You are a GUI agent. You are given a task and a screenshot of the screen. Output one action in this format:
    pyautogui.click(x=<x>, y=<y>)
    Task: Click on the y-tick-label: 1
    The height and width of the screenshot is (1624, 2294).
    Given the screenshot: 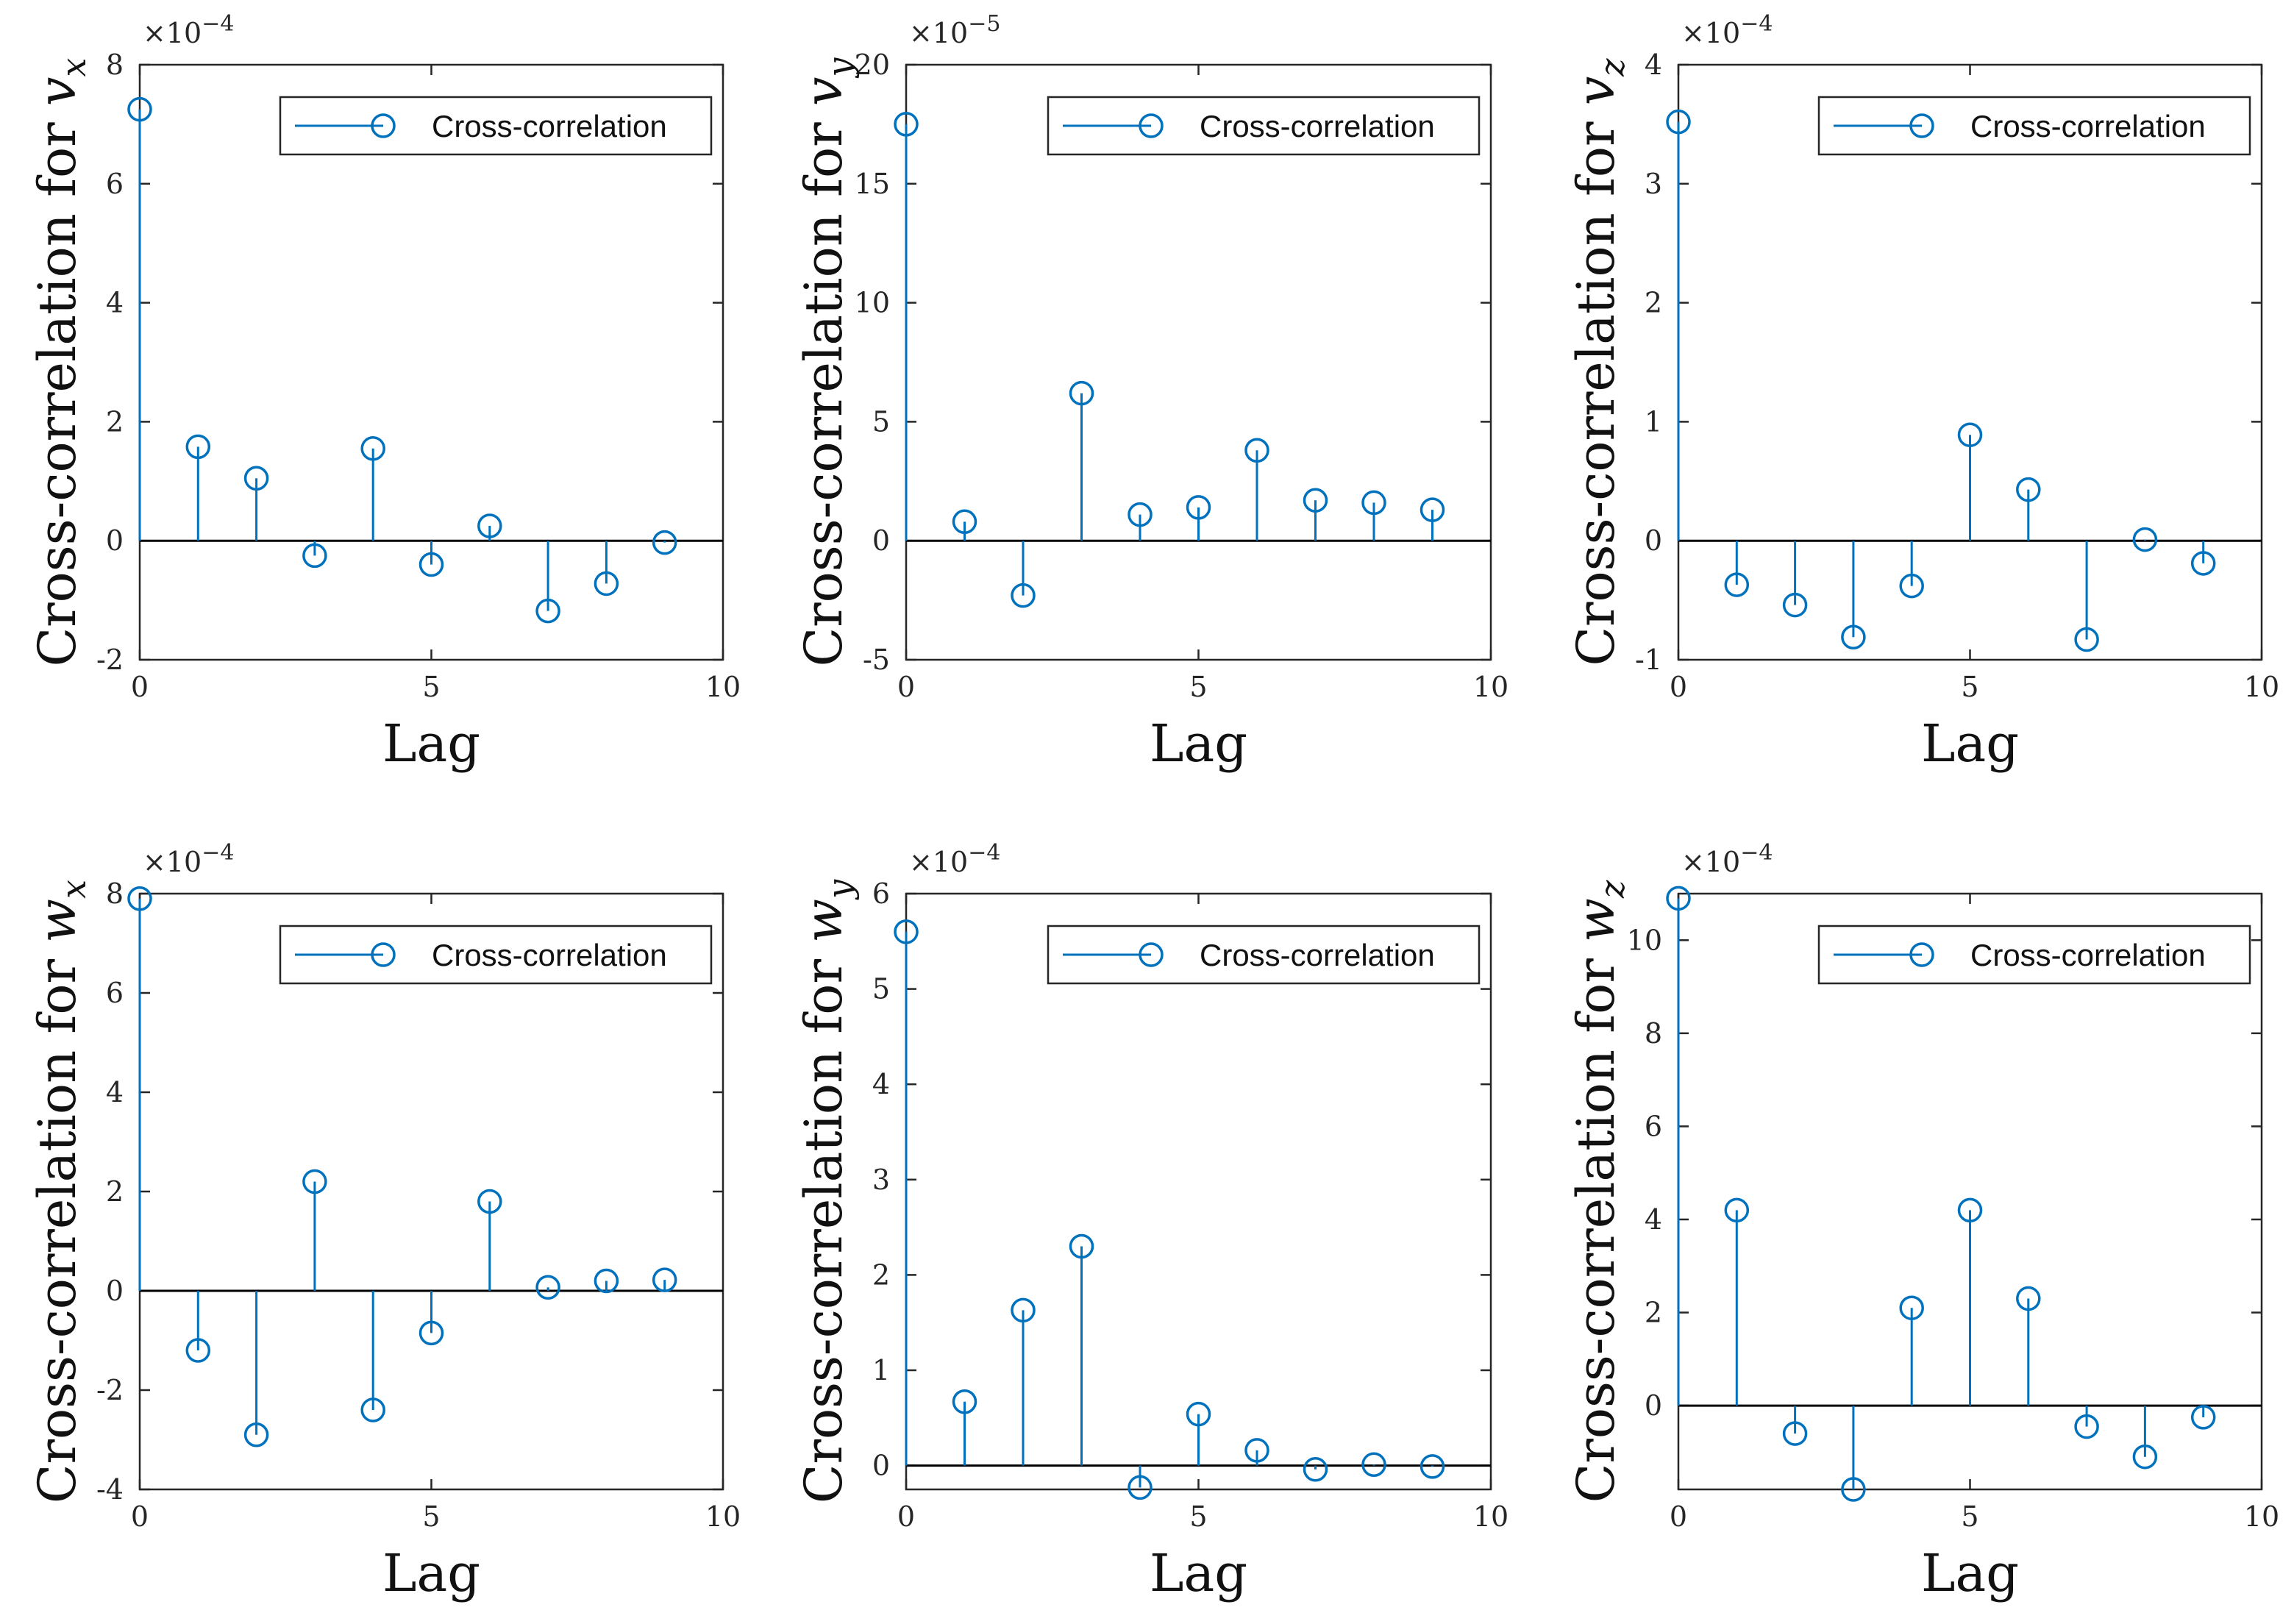 What is the action you would take?
    pyautogui.click(x=1653, y=421)
    